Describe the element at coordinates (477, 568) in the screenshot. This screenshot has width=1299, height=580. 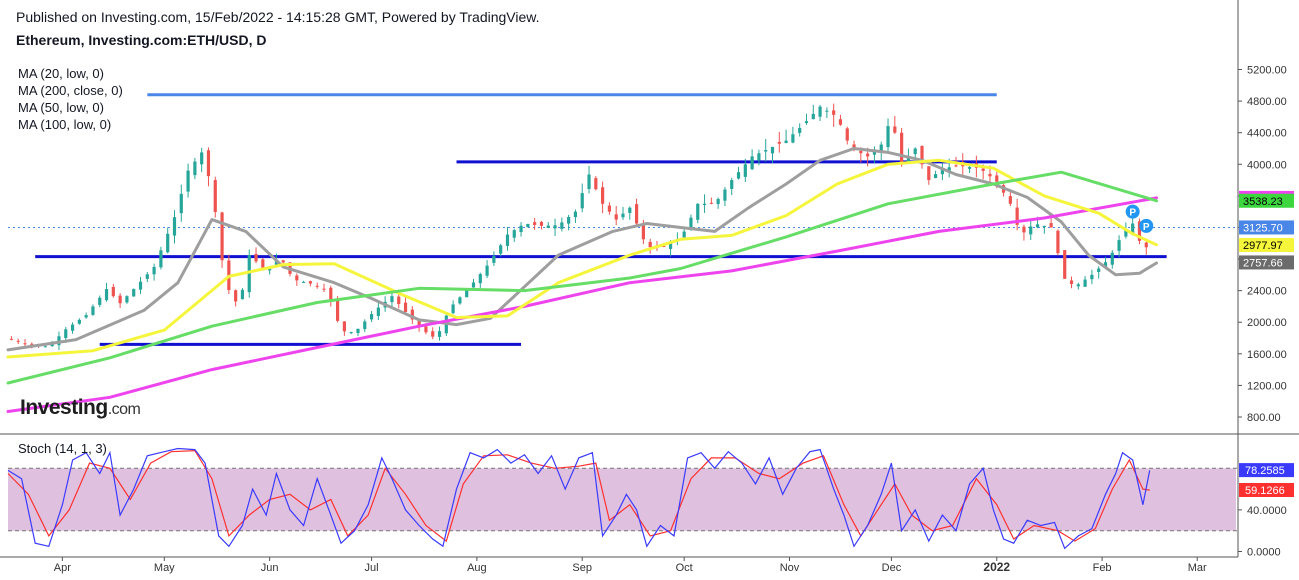
I see `time-tick-label: Aug` at that location.